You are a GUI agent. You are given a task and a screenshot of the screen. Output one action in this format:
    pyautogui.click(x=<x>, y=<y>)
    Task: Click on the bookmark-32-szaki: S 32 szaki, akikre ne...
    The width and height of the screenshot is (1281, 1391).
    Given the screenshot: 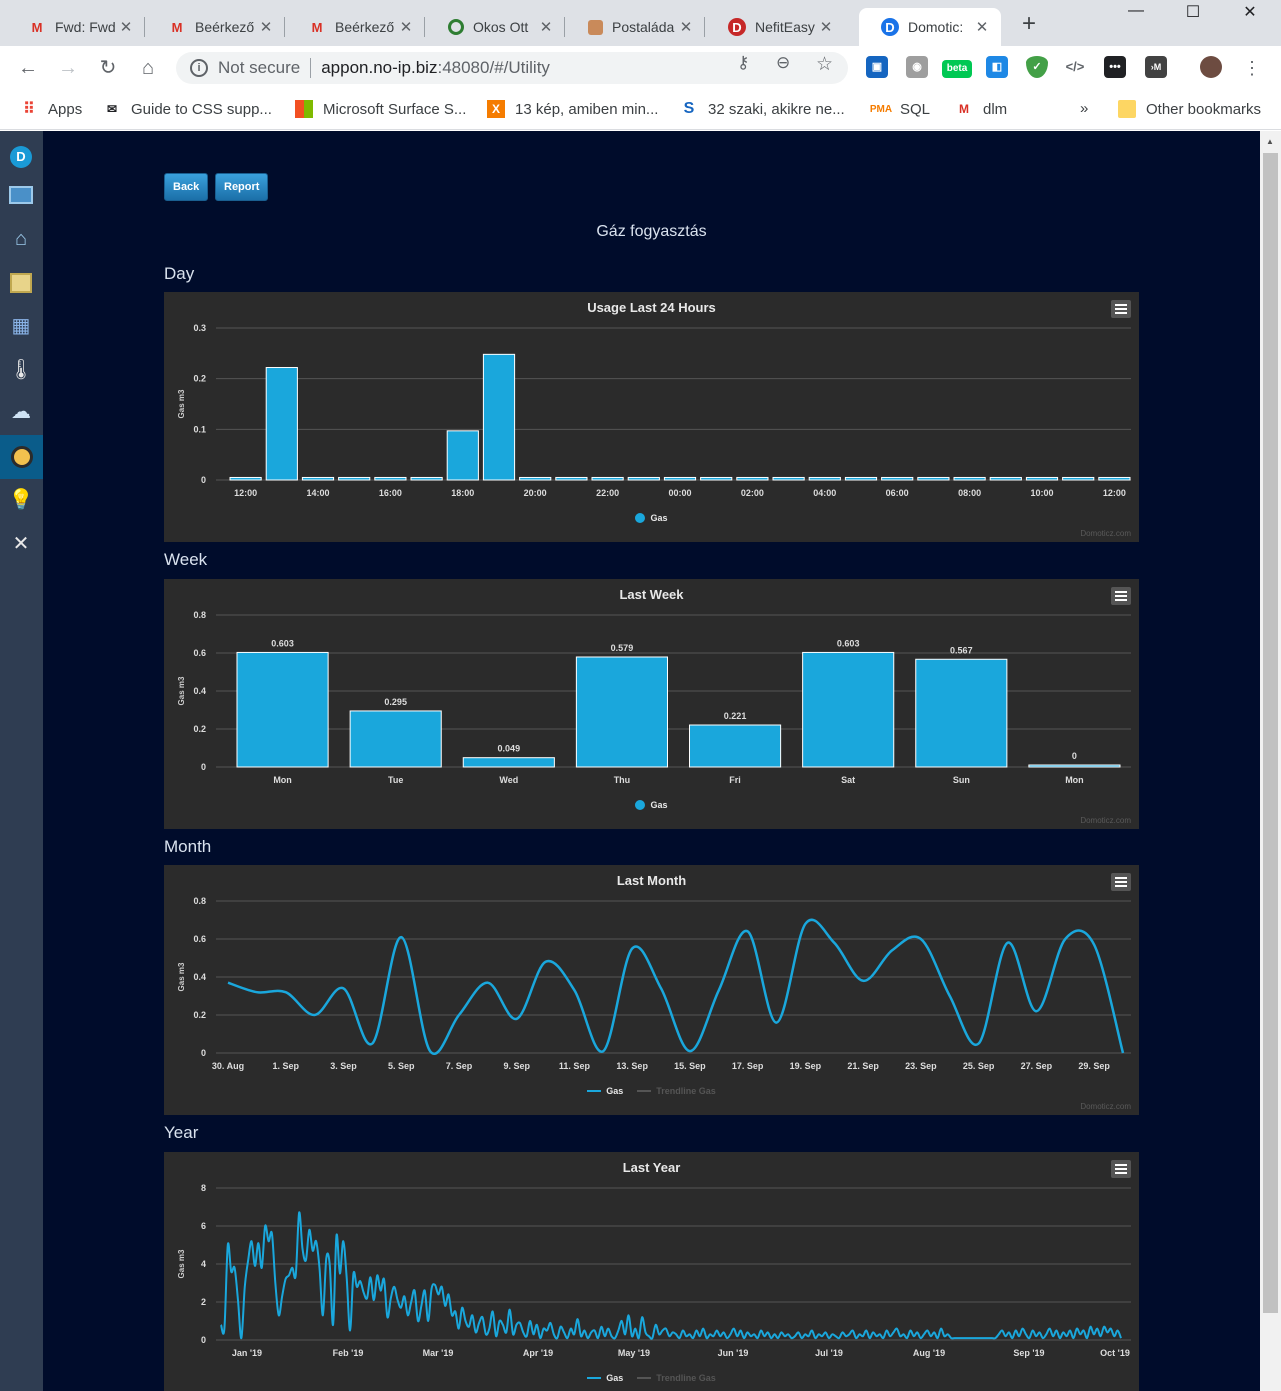 What is the action you would take?
    pyautogui.click(x=762, y=109)
    